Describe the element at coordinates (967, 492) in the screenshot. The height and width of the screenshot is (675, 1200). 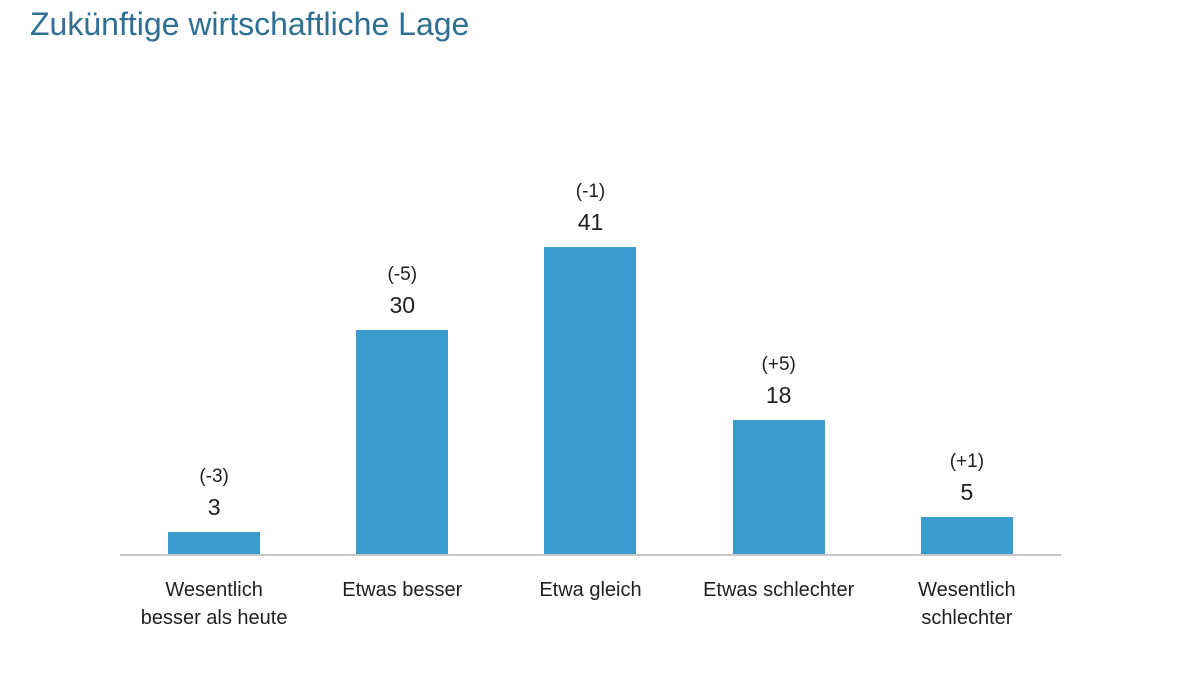
I see `value-label: 5` at that location.